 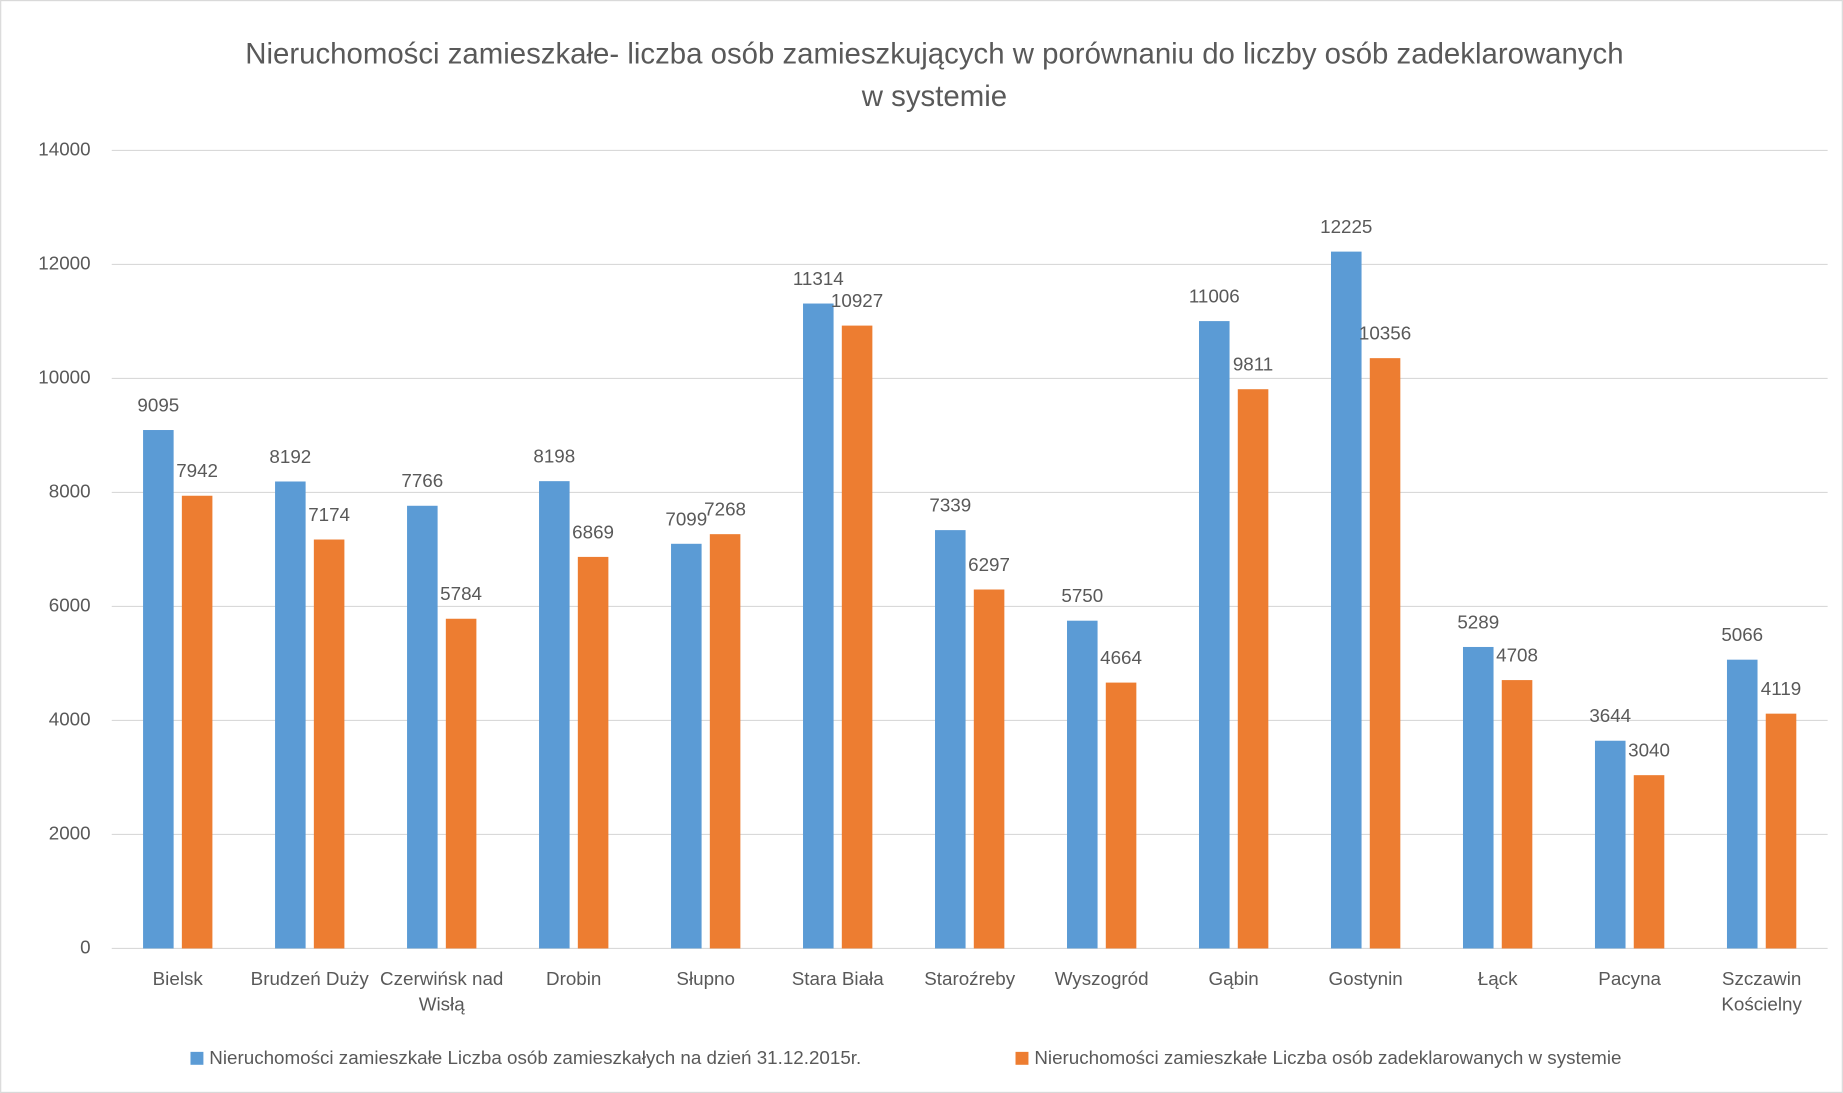 I want to click on x-tick-label-box: Pacyna, so click(x=1630, y=979).